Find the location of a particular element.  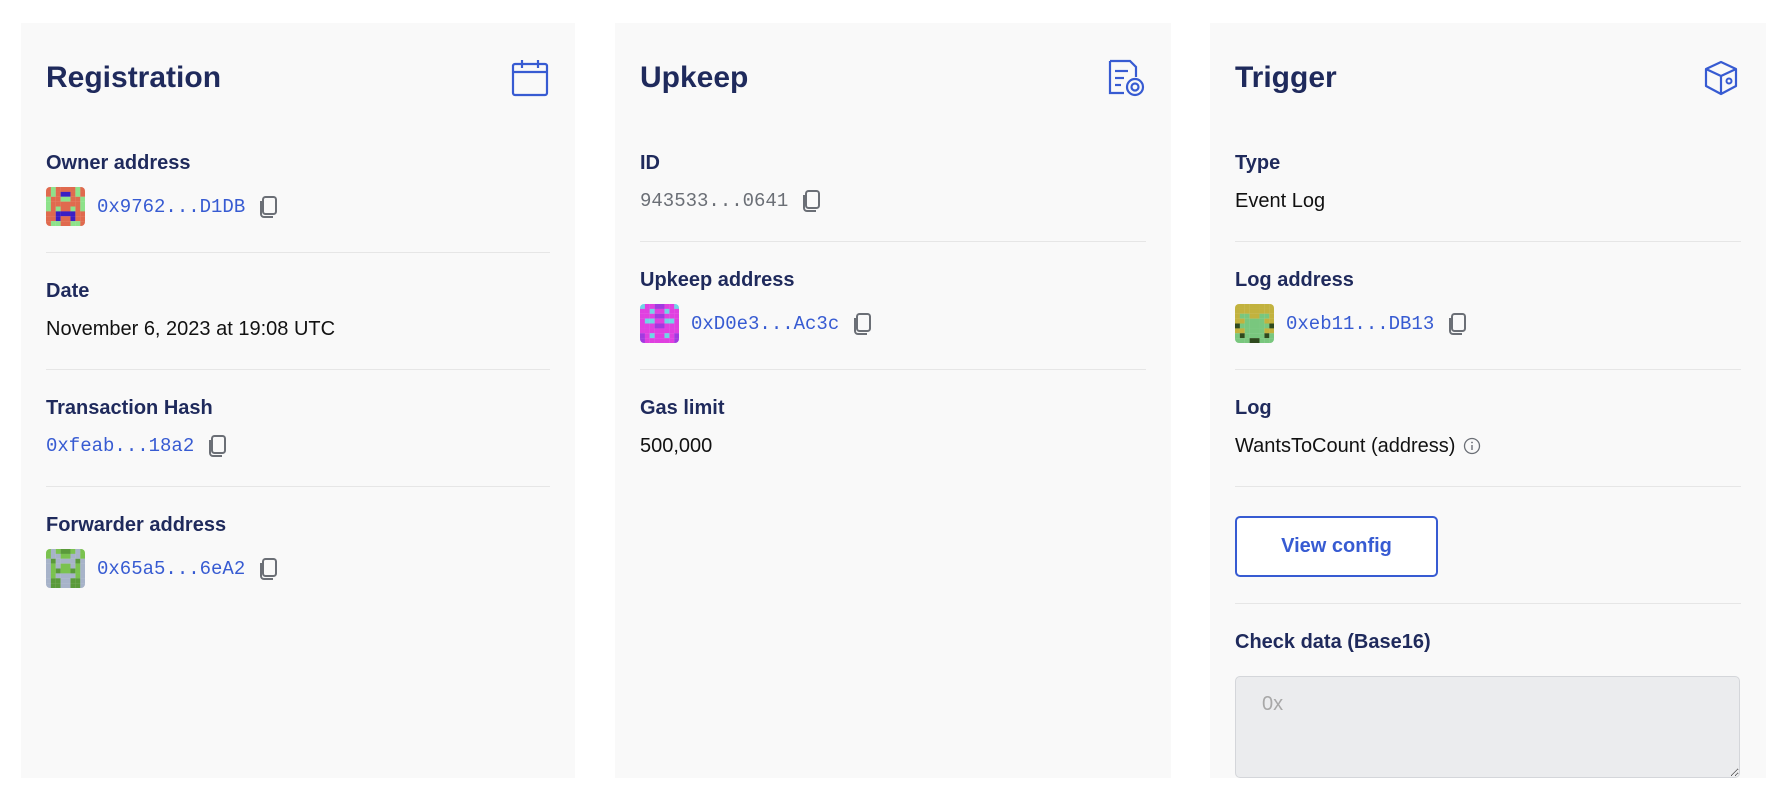

gas-limit-value: 500,000 is located at coordinates (676, 446).